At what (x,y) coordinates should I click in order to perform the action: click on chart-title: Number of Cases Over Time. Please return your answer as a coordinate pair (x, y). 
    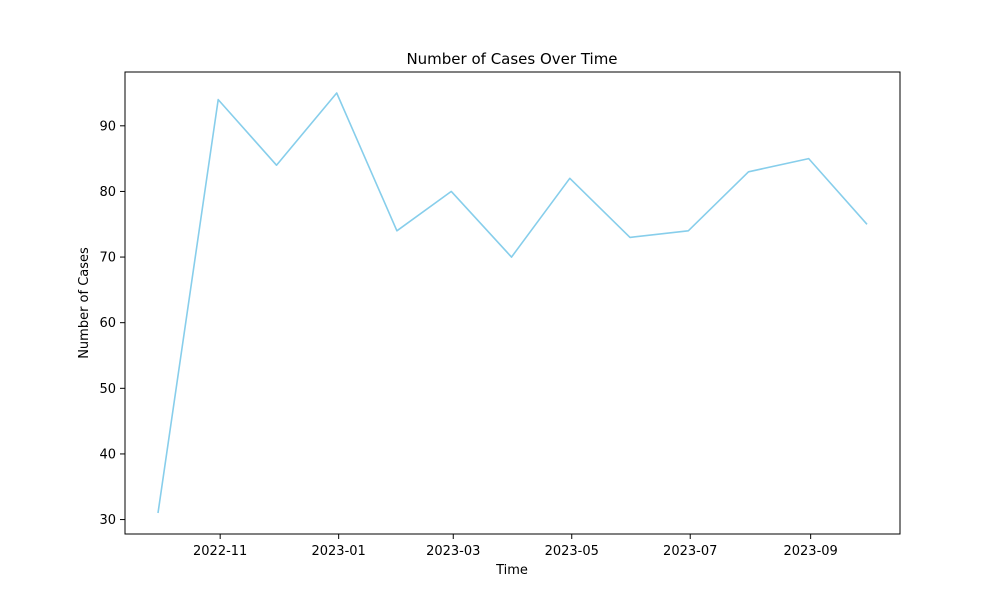
    Looking at the image, I should click on (511, 59).